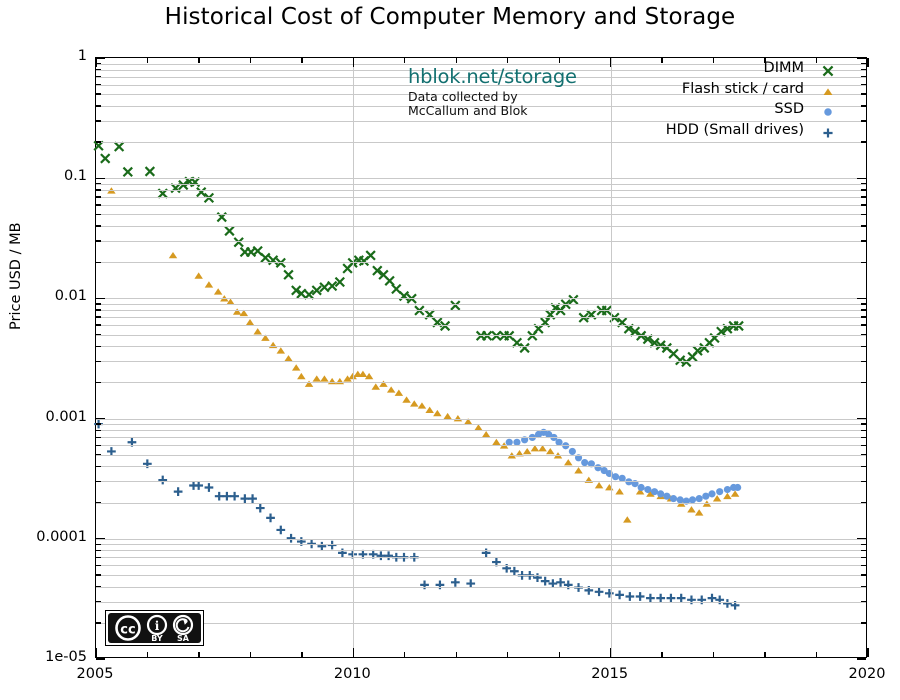 This screenshot has height=700, width=900. What do you see at coordinates (736, 70) in the screenshot?
I see `legend-item-dimm: DIMM` at bounding box center [736, 70].